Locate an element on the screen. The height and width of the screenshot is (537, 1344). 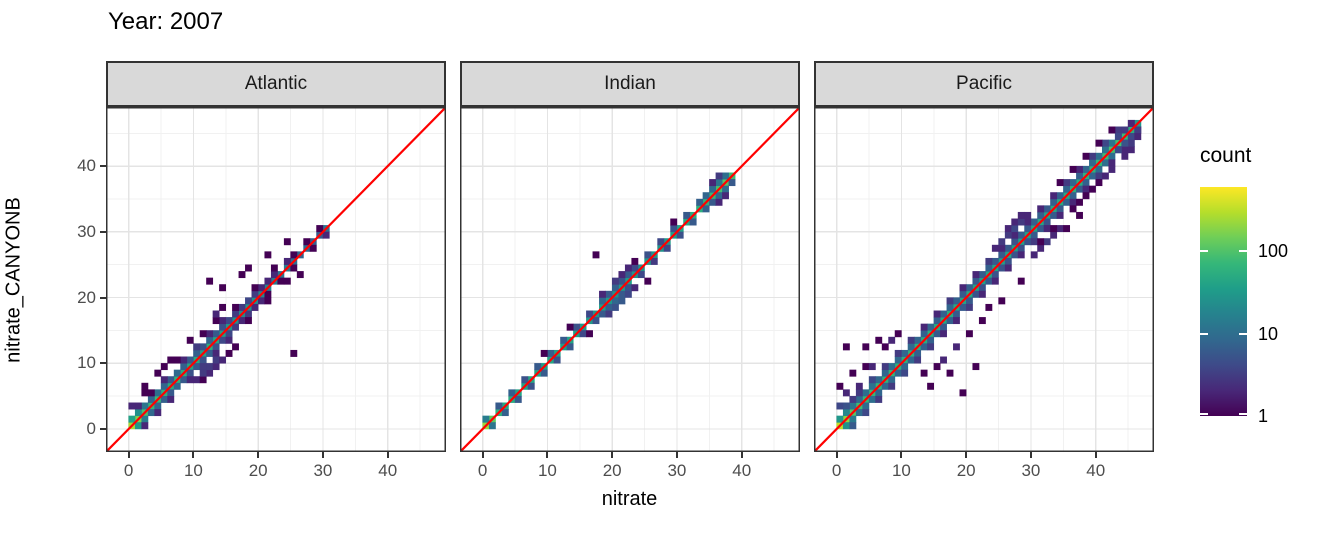
legend-title: count is located at coordinates (1226, 155).